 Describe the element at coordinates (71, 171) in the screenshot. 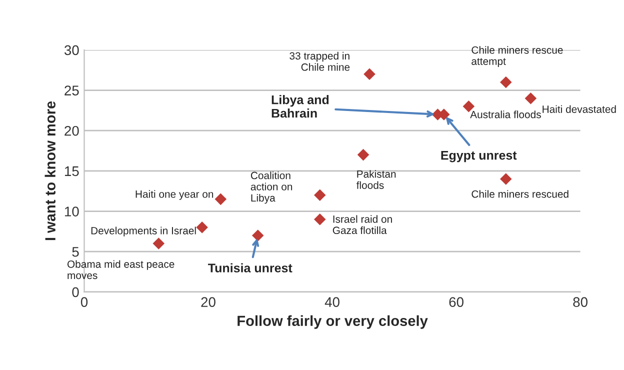

I see `y-tick-label: 15` at that location.